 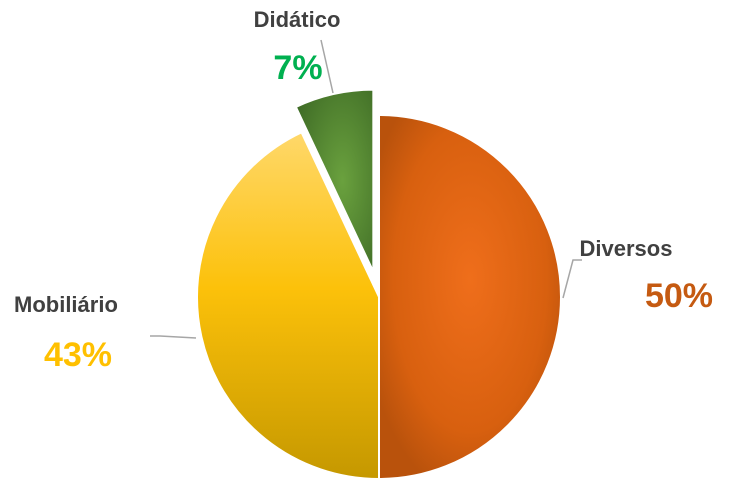 I want to click on leader-line-diversos, so click(x=572, y=279).